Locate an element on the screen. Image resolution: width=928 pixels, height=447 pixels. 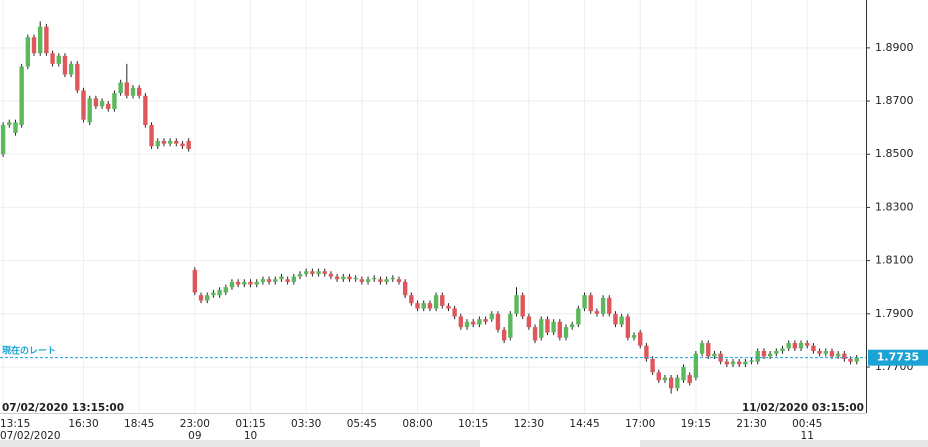
x-tick-label: 08:00 is located at coordinates (417, 424).